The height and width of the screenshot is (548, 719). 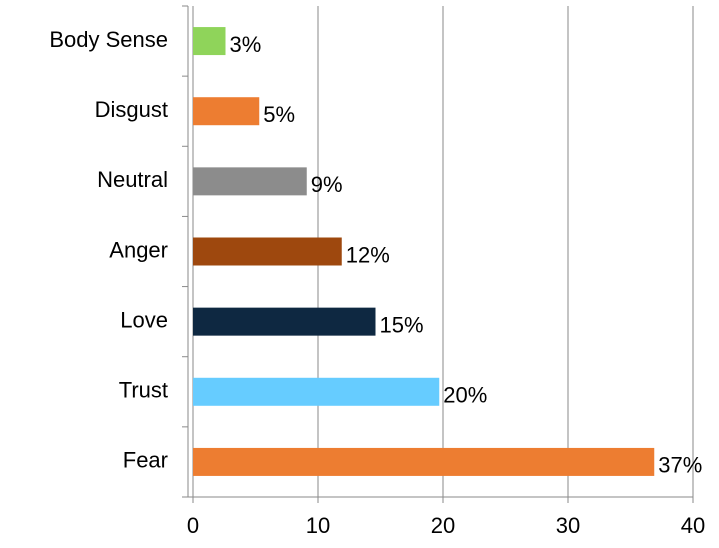 I want to click on x-tick-label: 40, so click(x=693, y=525).